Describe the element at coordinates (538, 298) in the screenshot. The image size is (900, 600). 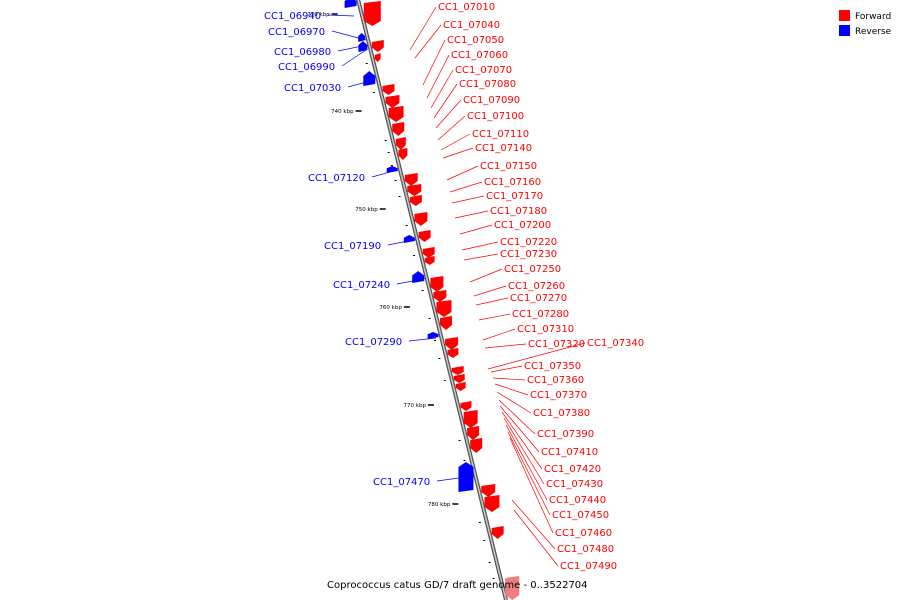
I see `gene-label-forward: CC1_07270` at that location.